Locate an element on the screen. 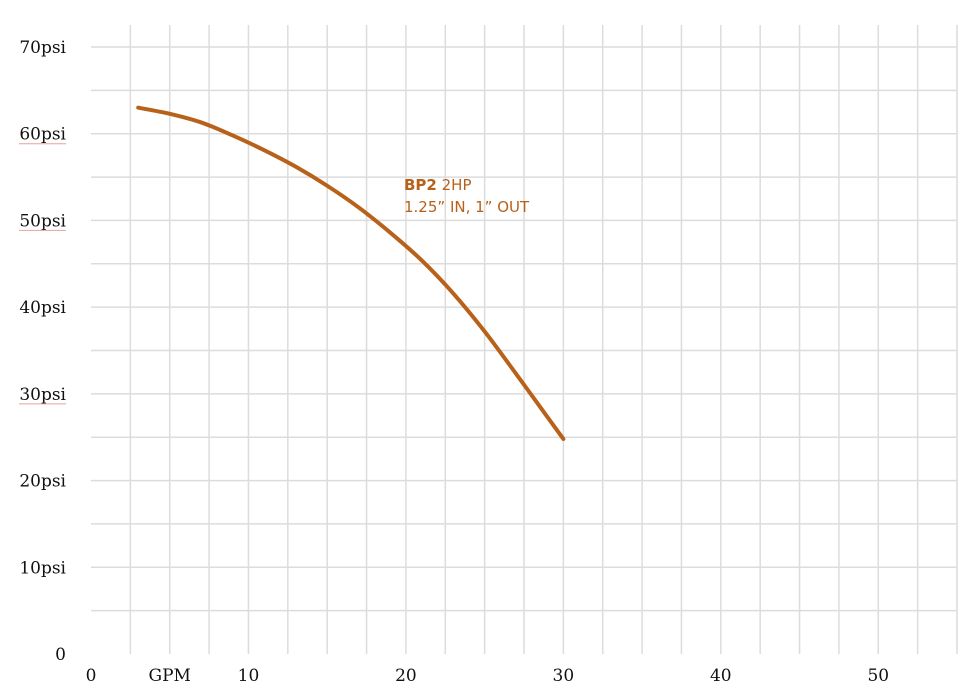 The image size is (967, 700). x-tick-label: 40 is located at coordinates (721, 676).